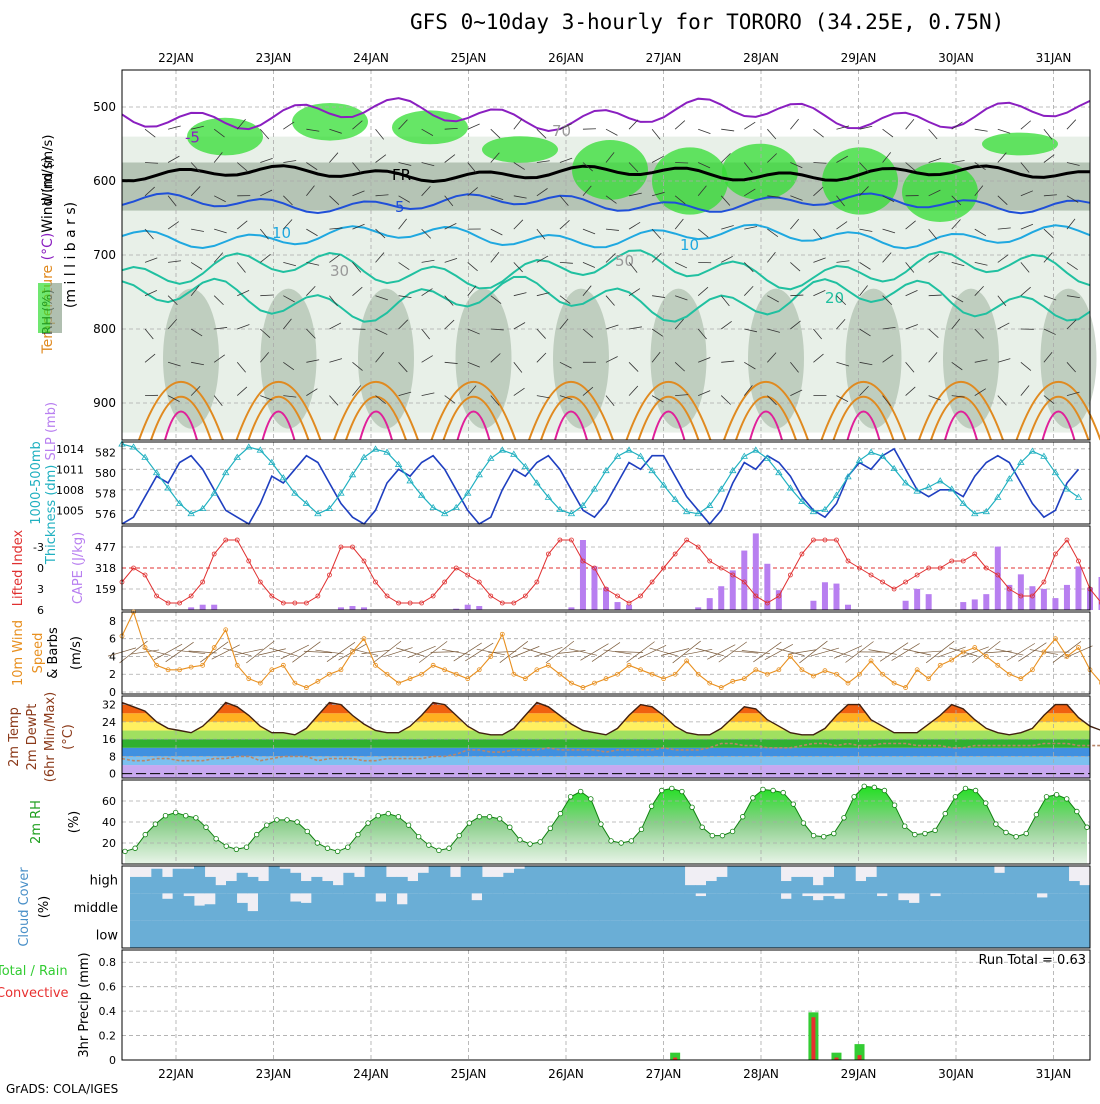  Describe the element at coordinates (109, 705) in the screenshot. I see `temp-tick-label: 32` at that location.